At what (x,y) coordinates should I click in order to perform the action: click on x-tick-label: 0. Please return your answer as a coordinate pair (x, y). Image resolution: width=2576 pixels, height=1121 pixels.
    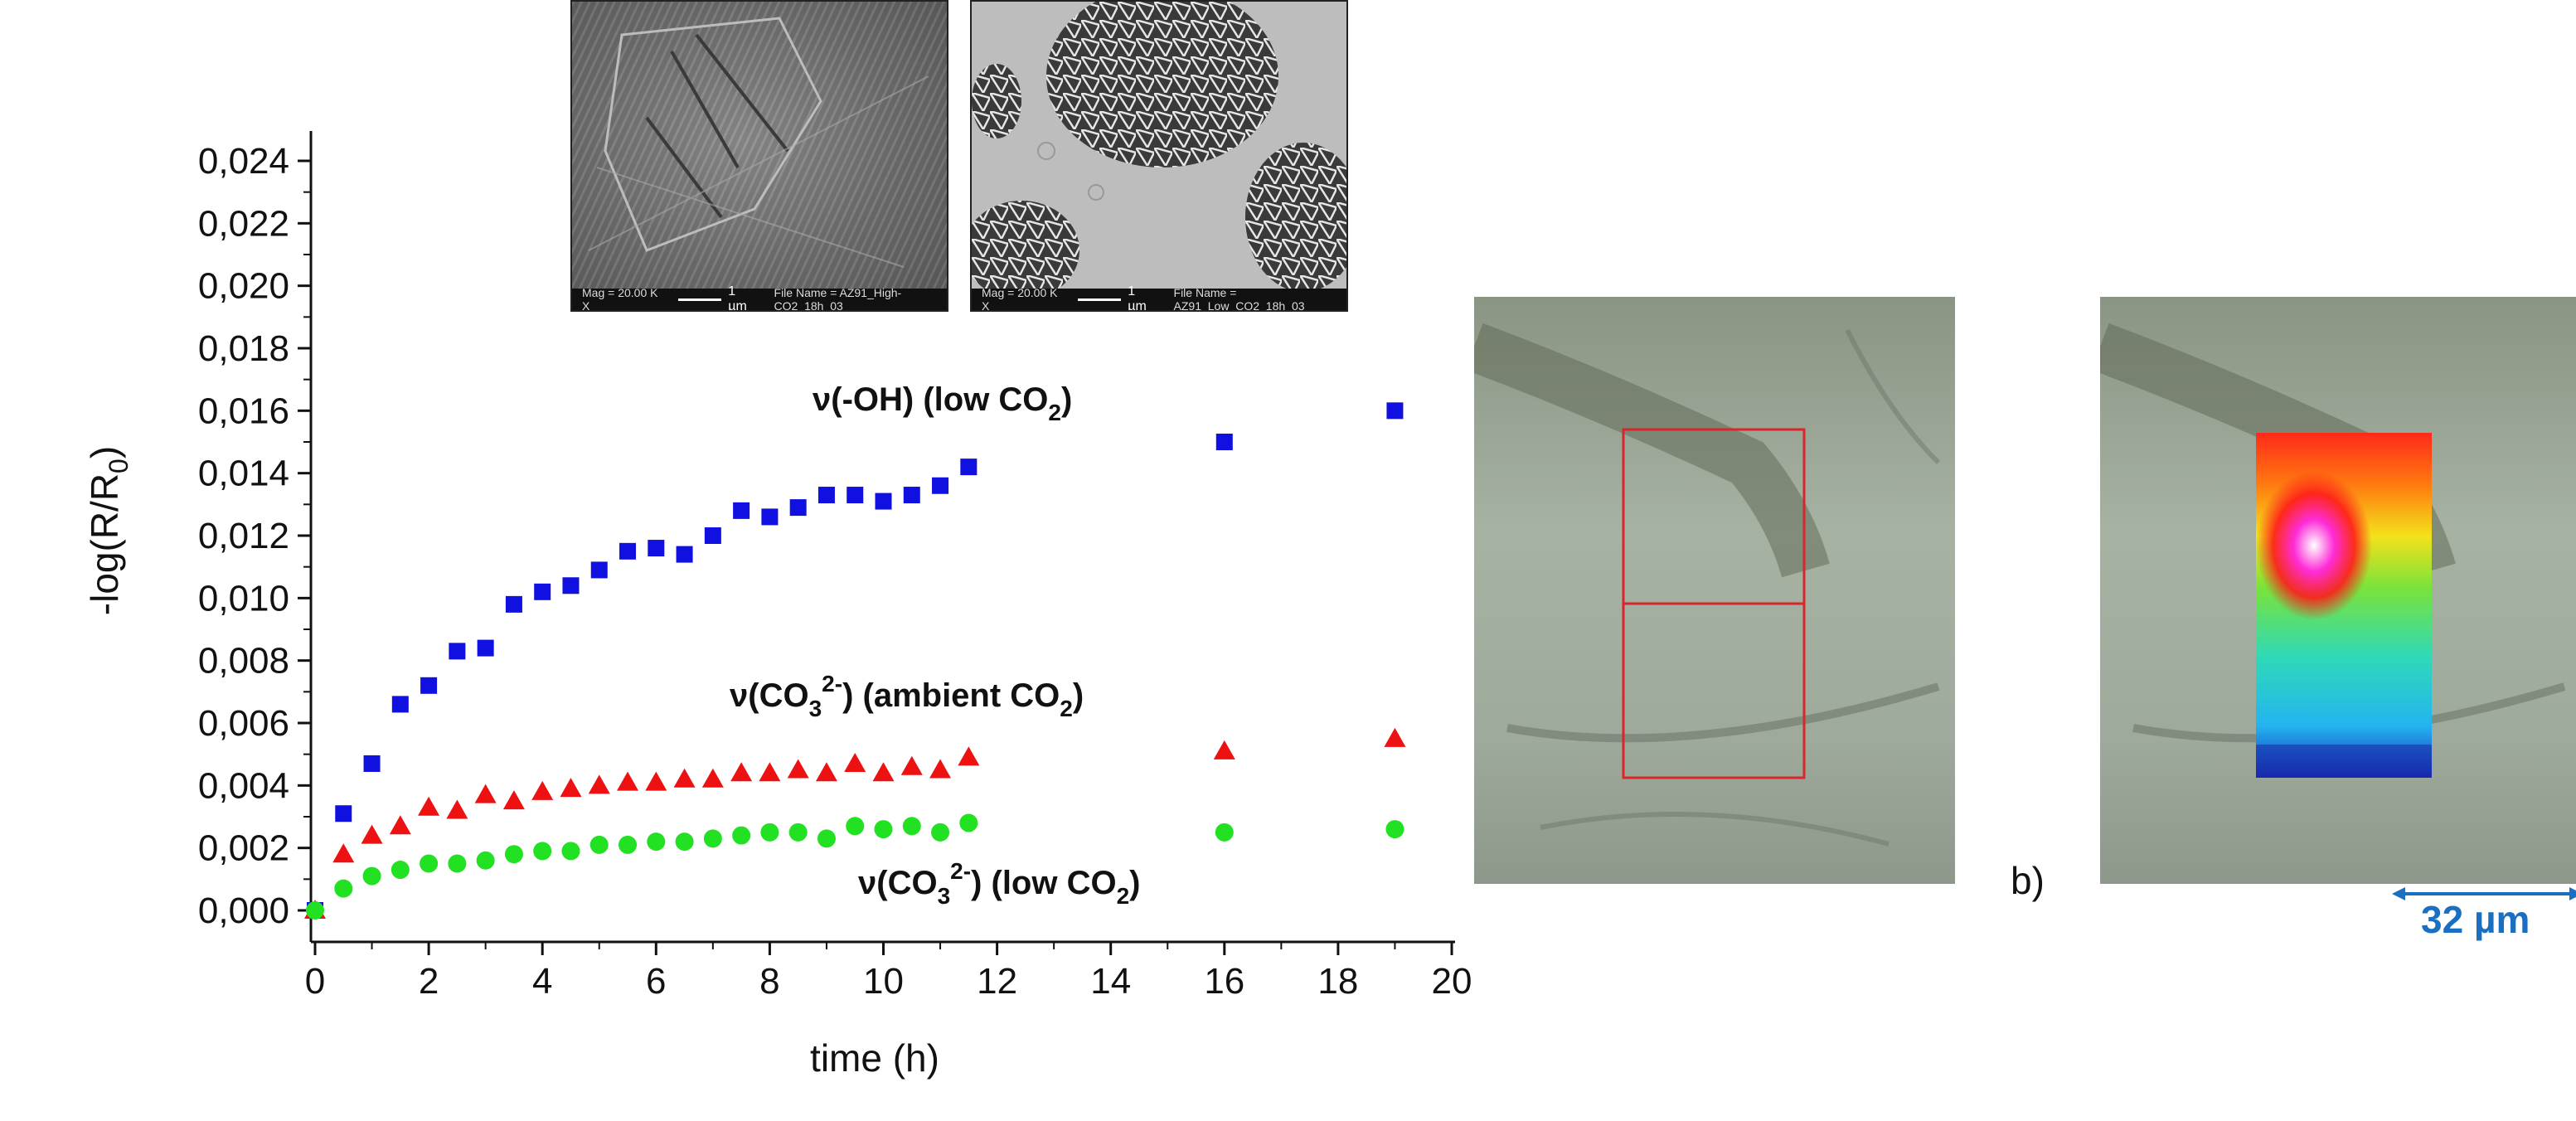
    Looking at the image, I should click on (315, 981).